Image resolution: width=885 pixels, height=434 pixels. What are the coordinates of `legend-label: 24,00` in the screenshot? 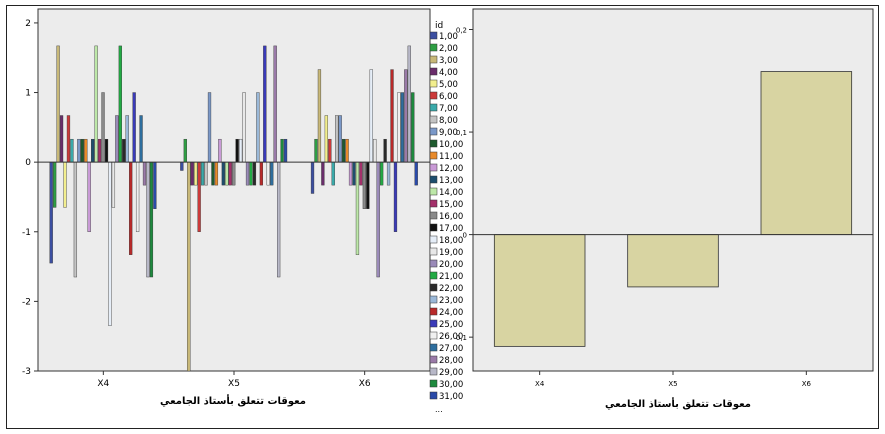 It's located at (451, 313).